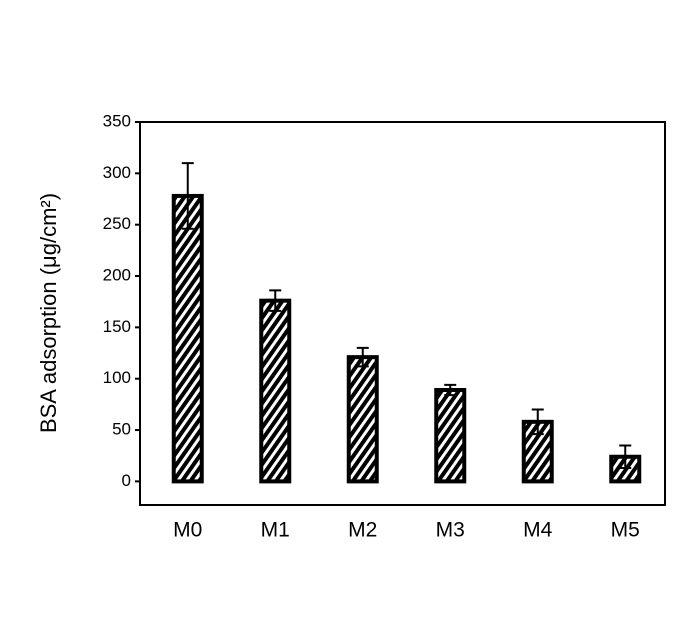  I want to click on x-tick-label: M4, so click(537, 530).